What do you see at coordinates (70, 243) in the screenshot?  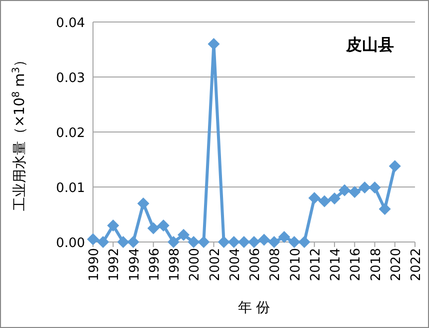 I see `y-tick-label: 0.00` at bounding box center [70, 243].